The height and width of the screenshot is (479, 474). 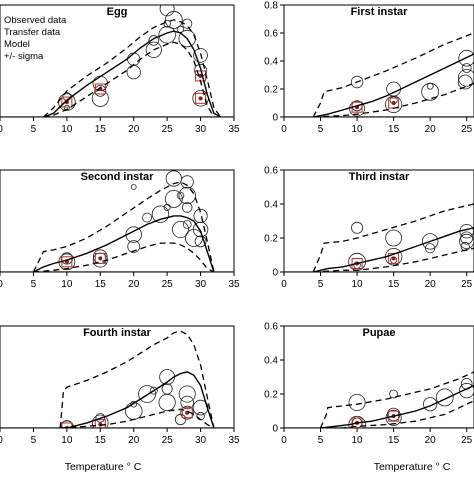 I want to click on panel-title: First instar, so click(x=380, y=12).